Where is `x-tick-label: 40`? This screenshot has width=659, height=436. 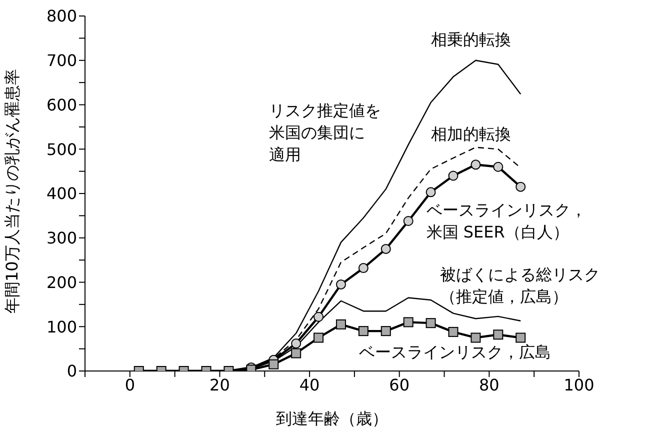
x-tick-label: 40 is located at coordinates (309, 384).